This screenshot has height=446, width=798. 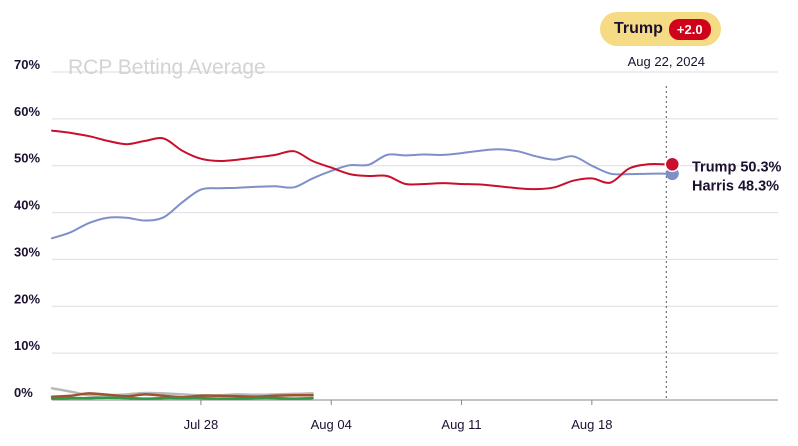 I want to click on trump-end-label: Trump 50.3%, so click(x=737, y=167).